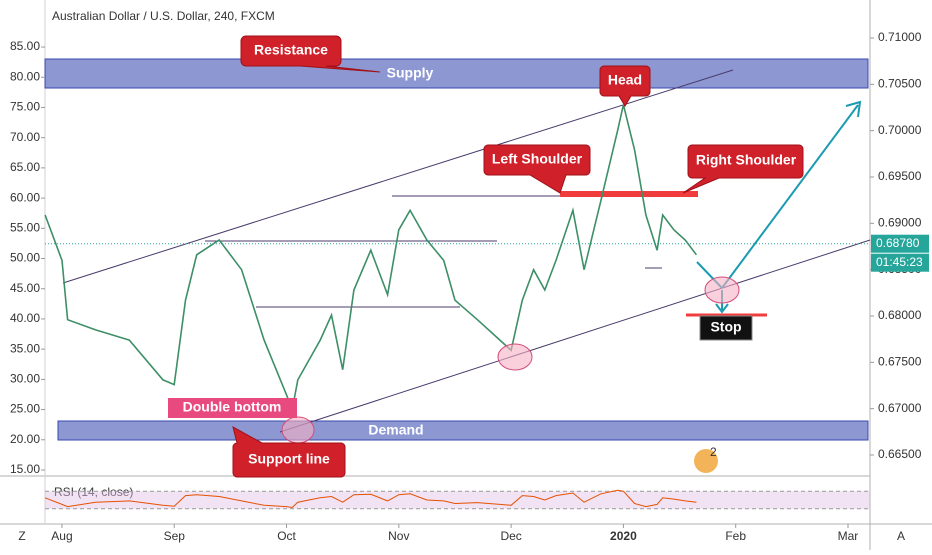 The image size is (932, 555). I want to click on y-tick-label: 60.00, so click(25, 197).